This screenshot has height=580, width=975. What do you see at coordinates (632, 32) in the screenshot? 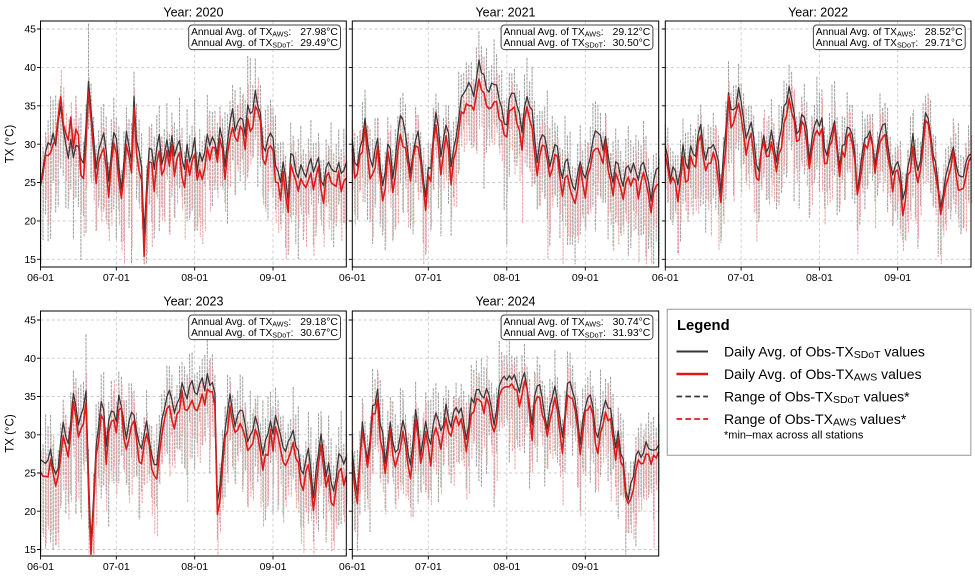
I see `svg-text: 29.12°C` at bounding box center [632, 32].